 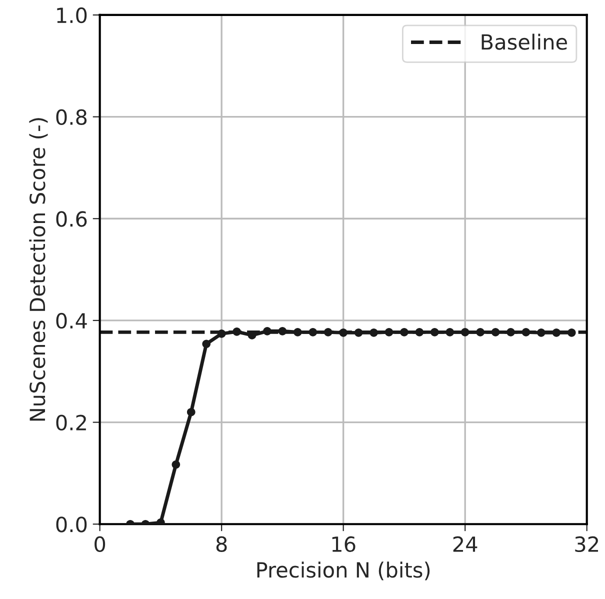 I want to click on x-tick-label: 8, so click(x=221, y=544).